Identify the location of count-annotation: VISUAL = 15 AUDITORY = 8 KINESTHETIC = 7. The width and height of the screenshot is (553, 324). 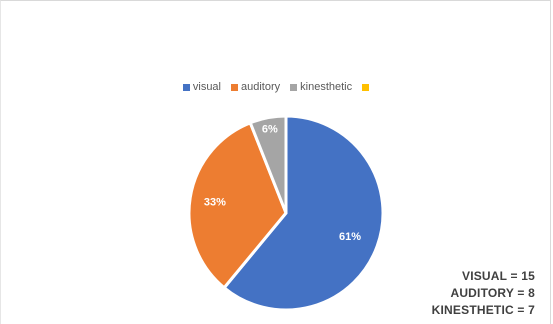
(483, 293).